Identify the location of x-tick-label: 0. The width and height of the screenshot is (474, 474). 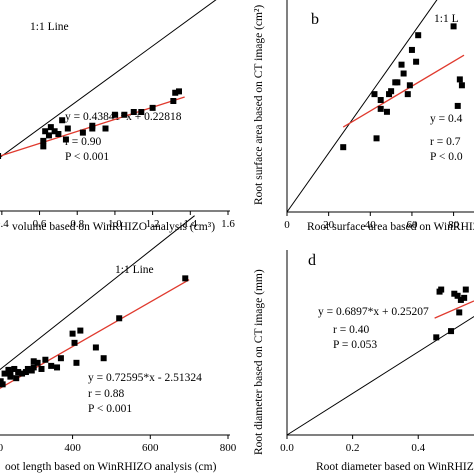
(287, 225).